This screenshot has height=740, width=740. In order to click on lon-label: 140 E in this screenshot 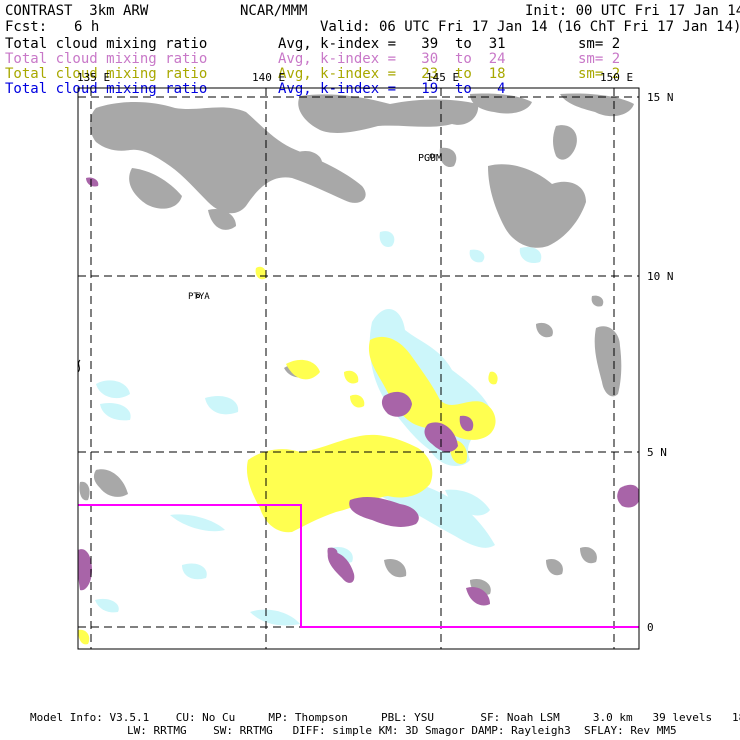, I will do `click(268, 77)`.